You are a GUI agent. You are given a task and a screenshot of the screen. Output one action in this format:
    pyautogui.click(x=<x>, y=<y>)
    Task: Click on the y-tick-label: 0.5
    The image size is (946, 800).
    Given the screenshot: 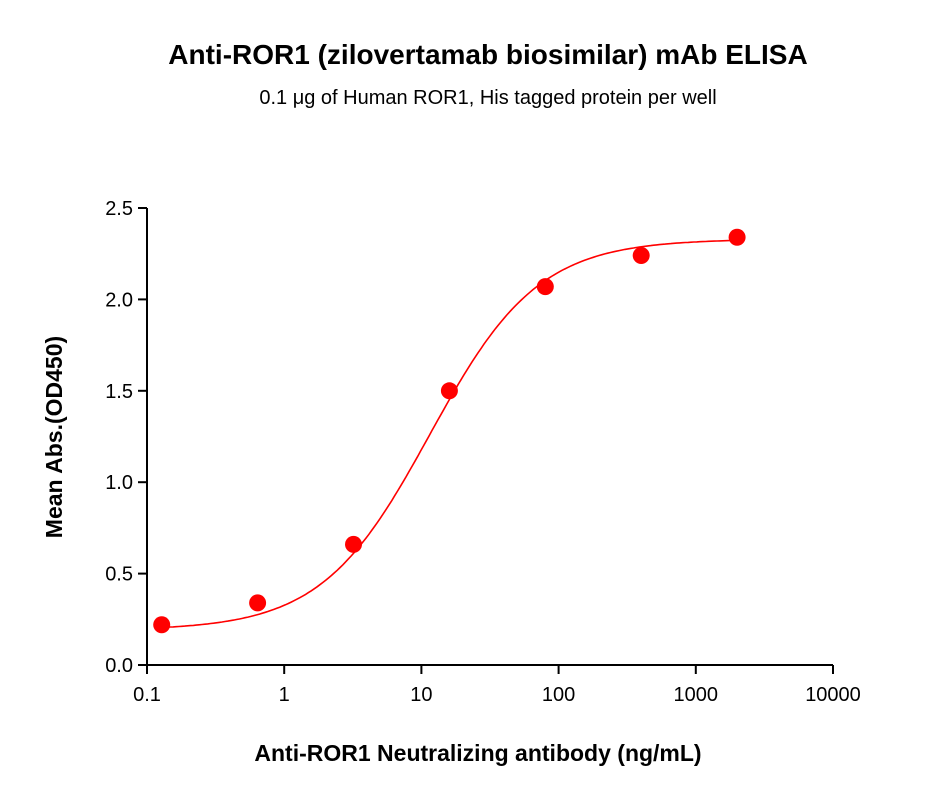 What is the action you would take?
    pyautogui.click(x=119, y=575)
    